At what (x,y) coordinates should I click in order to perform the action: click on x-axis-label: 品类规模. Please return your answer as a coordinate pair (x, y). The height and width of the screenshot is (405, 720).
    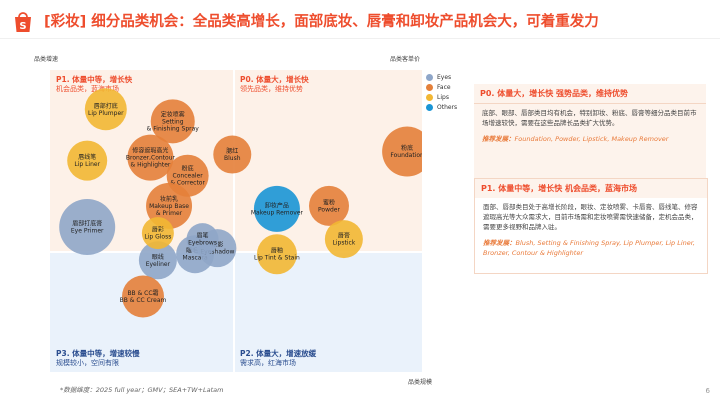
    Looking at the image, I should click on (420, 382).